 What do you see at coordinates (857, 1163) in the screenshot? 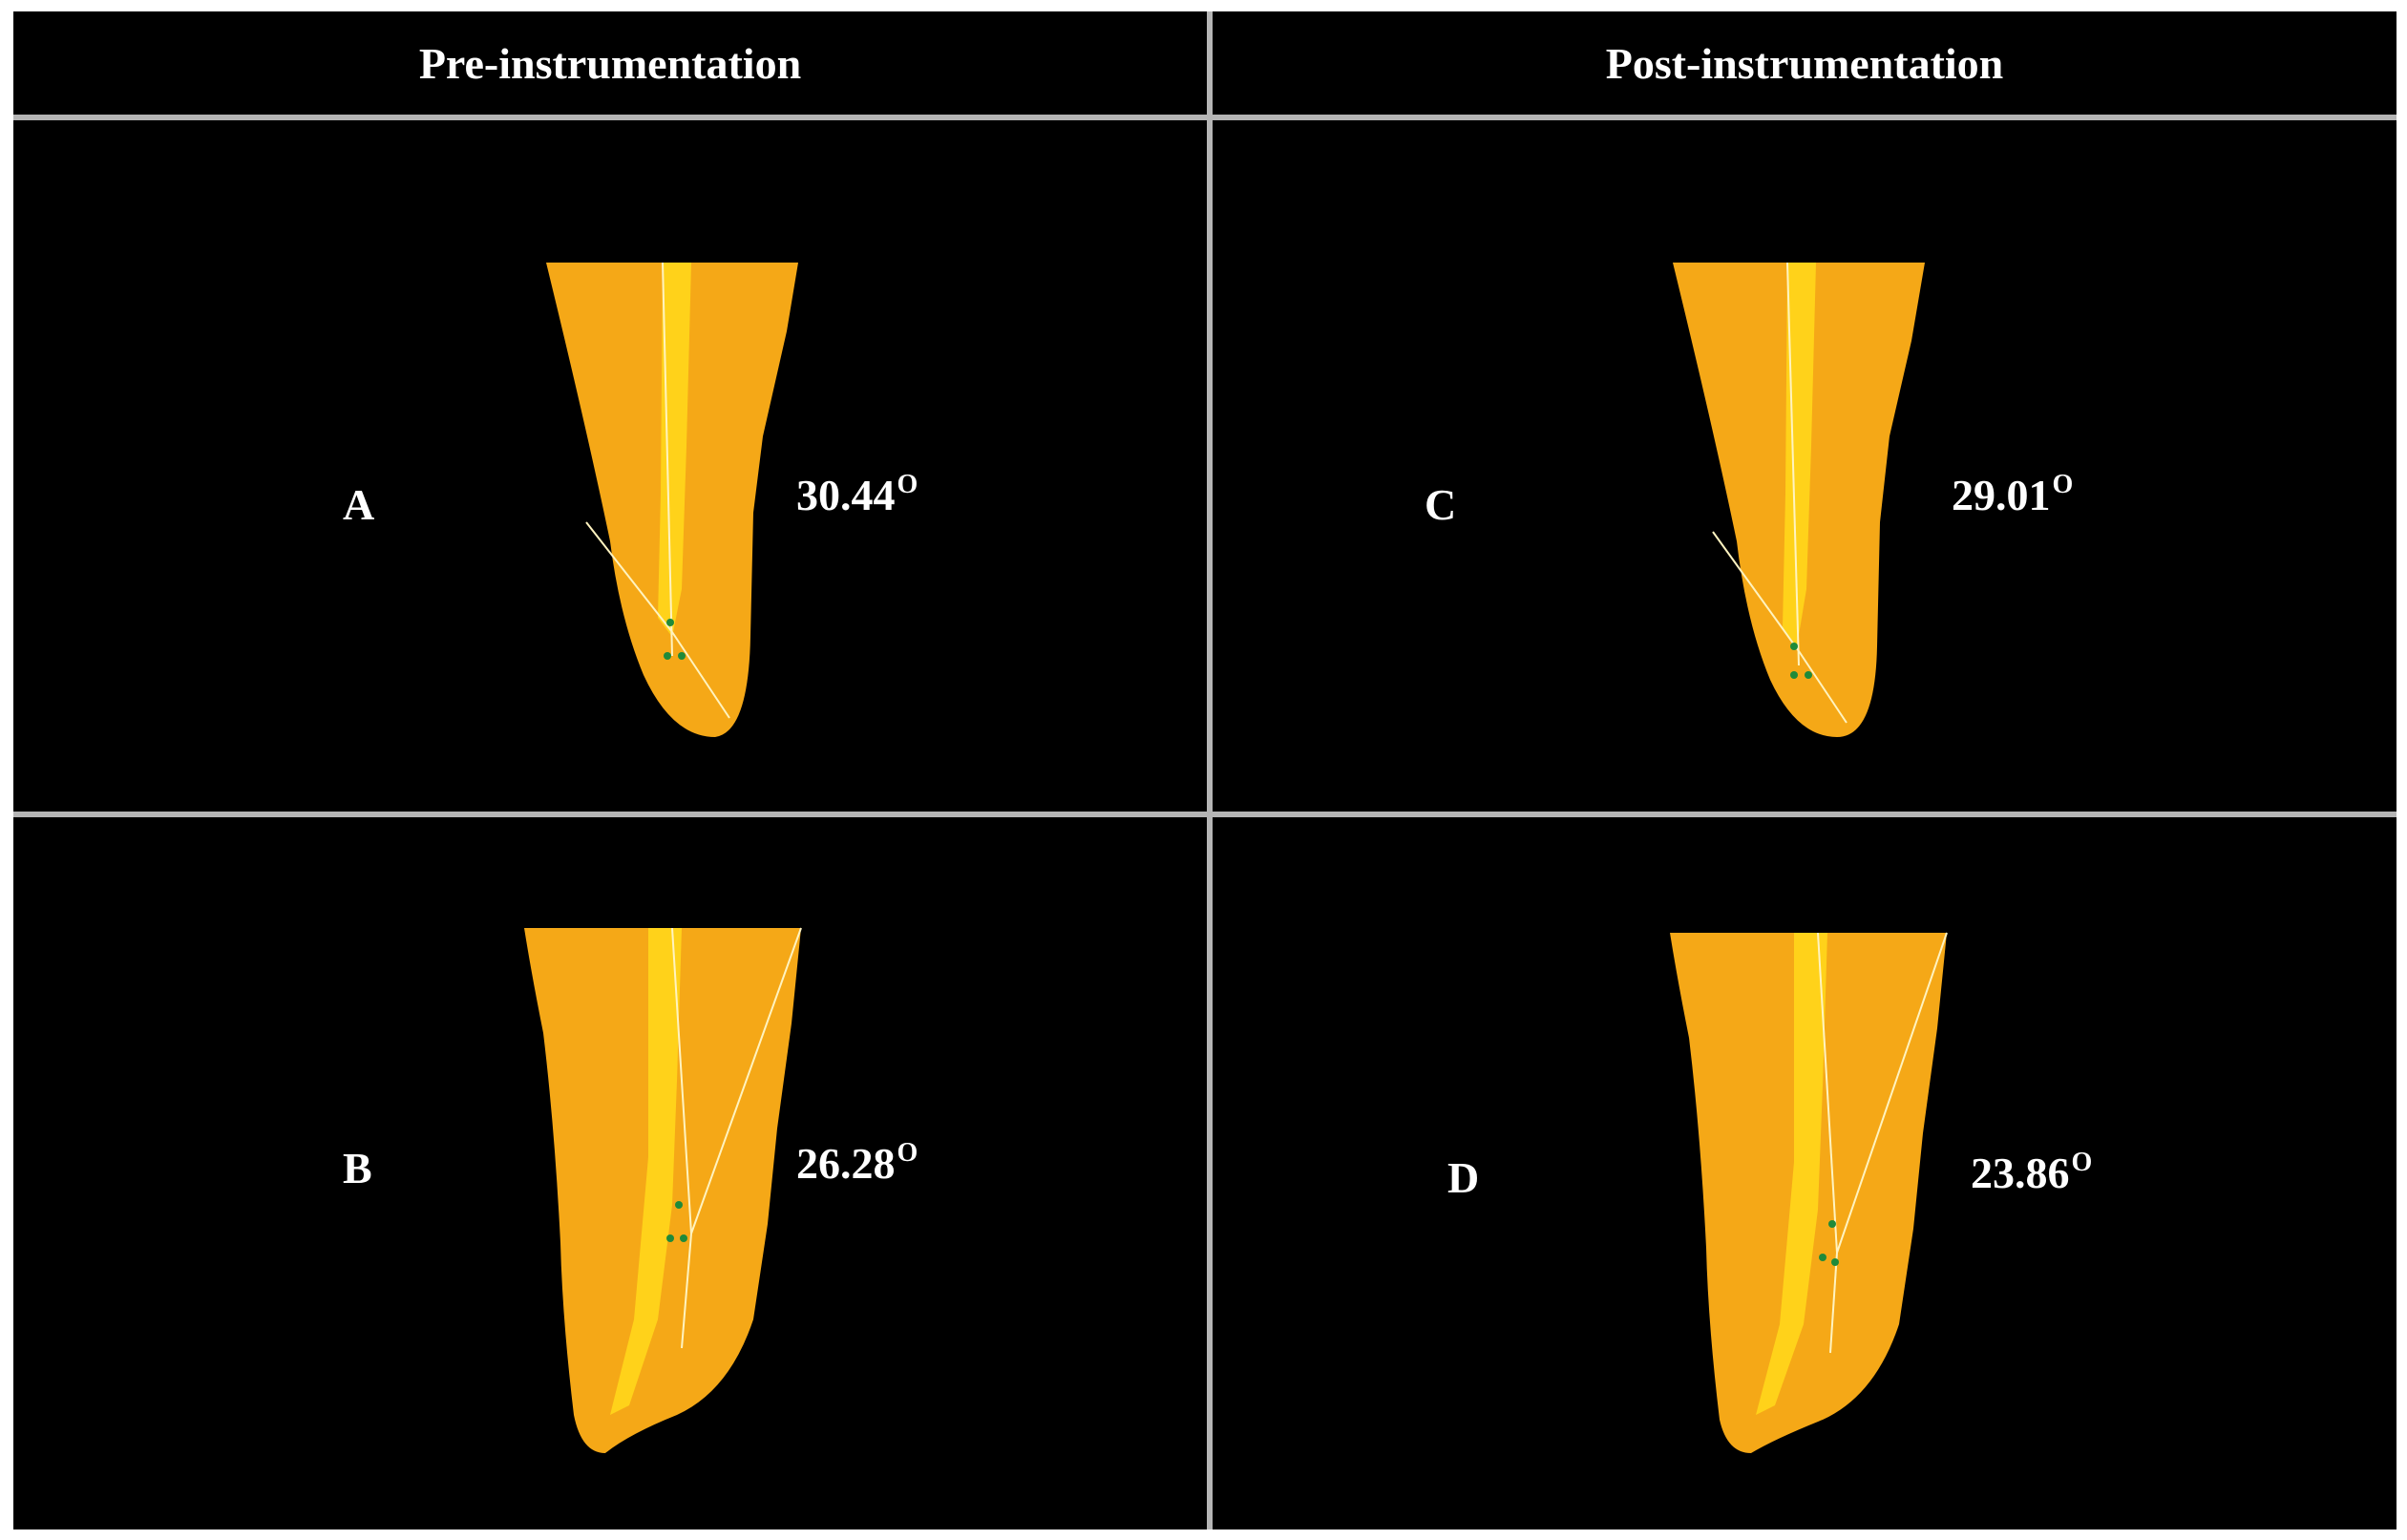
I see `angle-value-b: 26.28O` at bounding box center [857, 1163].